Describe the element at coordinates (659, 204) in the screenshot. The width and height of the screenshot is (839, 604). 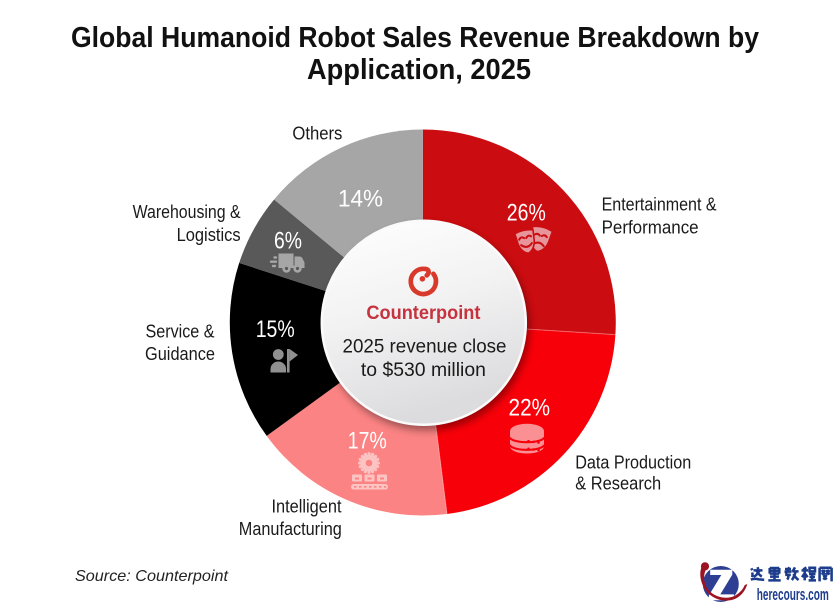
I see `svg-text: Entertainment &` at that location.